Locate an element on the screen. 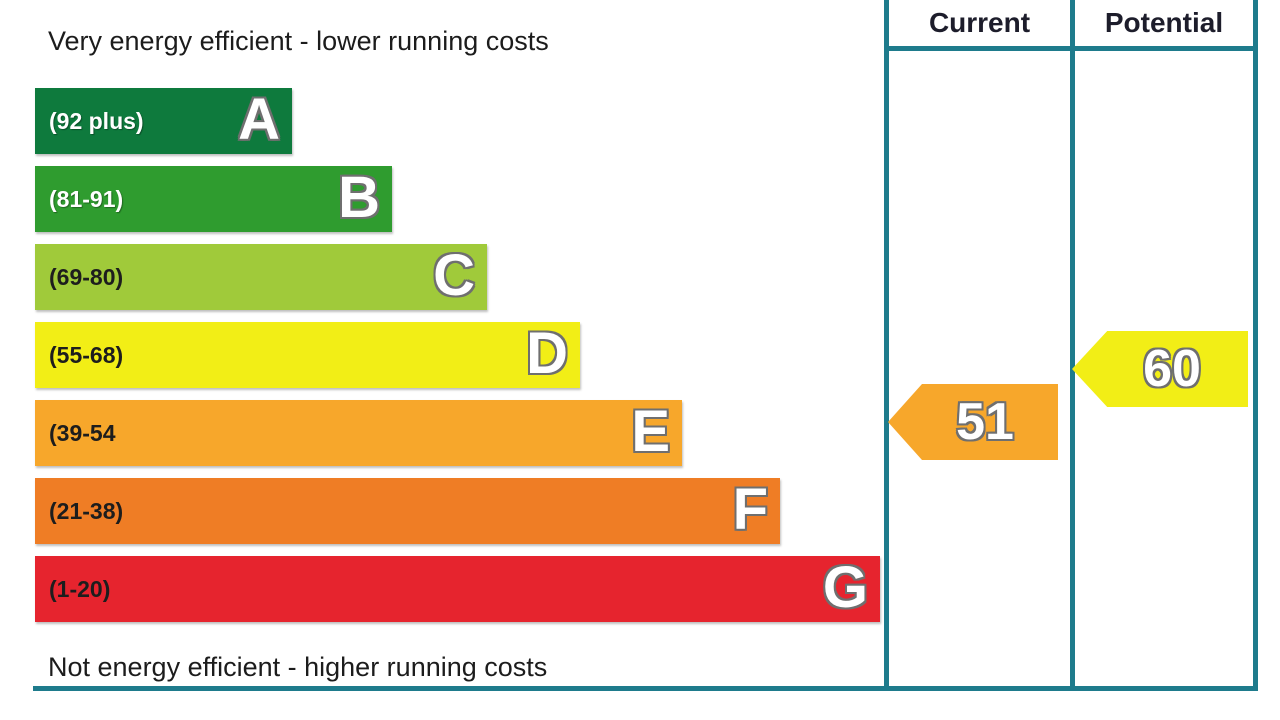 The width and height of the screenshot is (1280, 720). band-e: (39-54 E is located at coordinates (358, 433).